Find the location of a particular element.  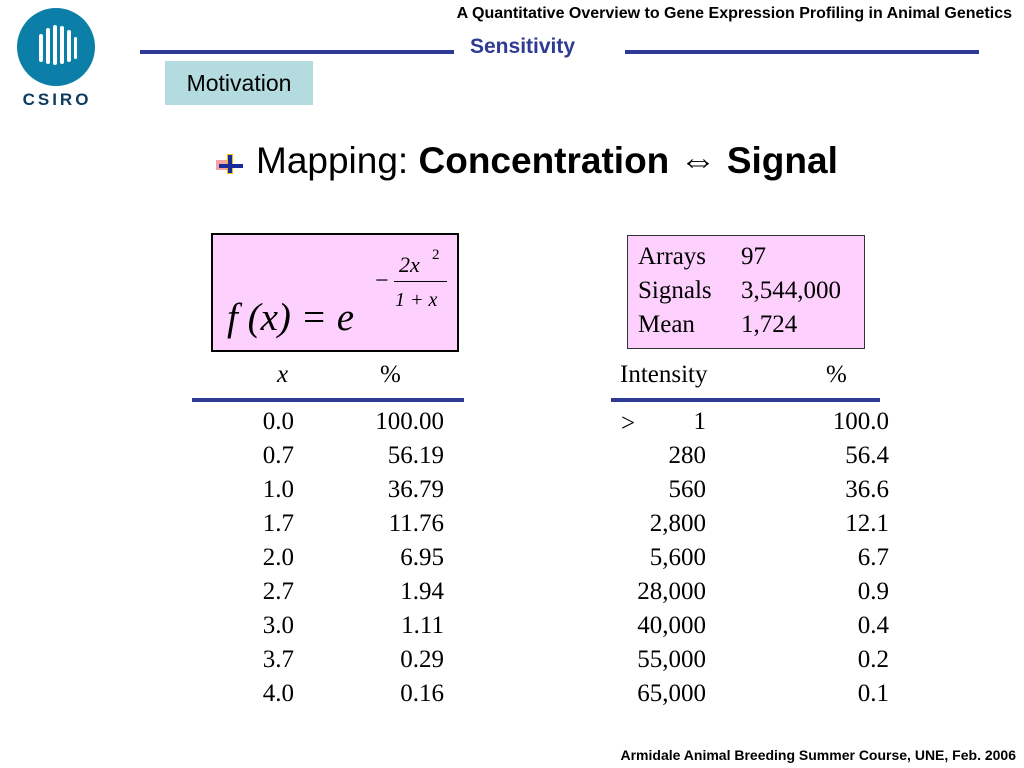

left-cell-percent: 0.16 is located at coordinates (422, 693).